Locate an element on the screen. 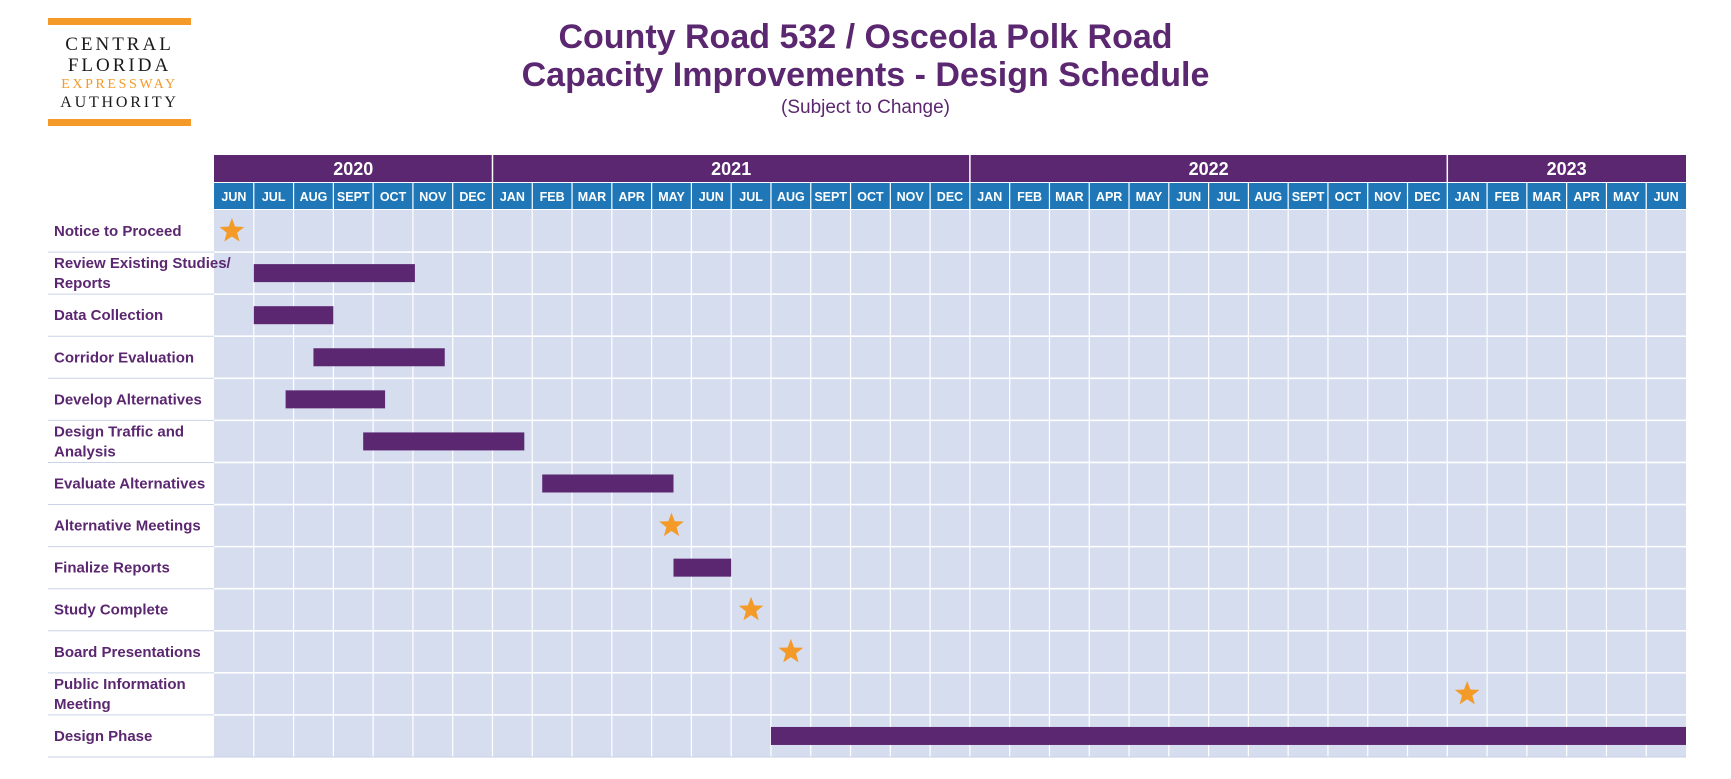 This screenshot has width=1731, height=779. year-label: 2023 is located at coordinates (1567, 169).